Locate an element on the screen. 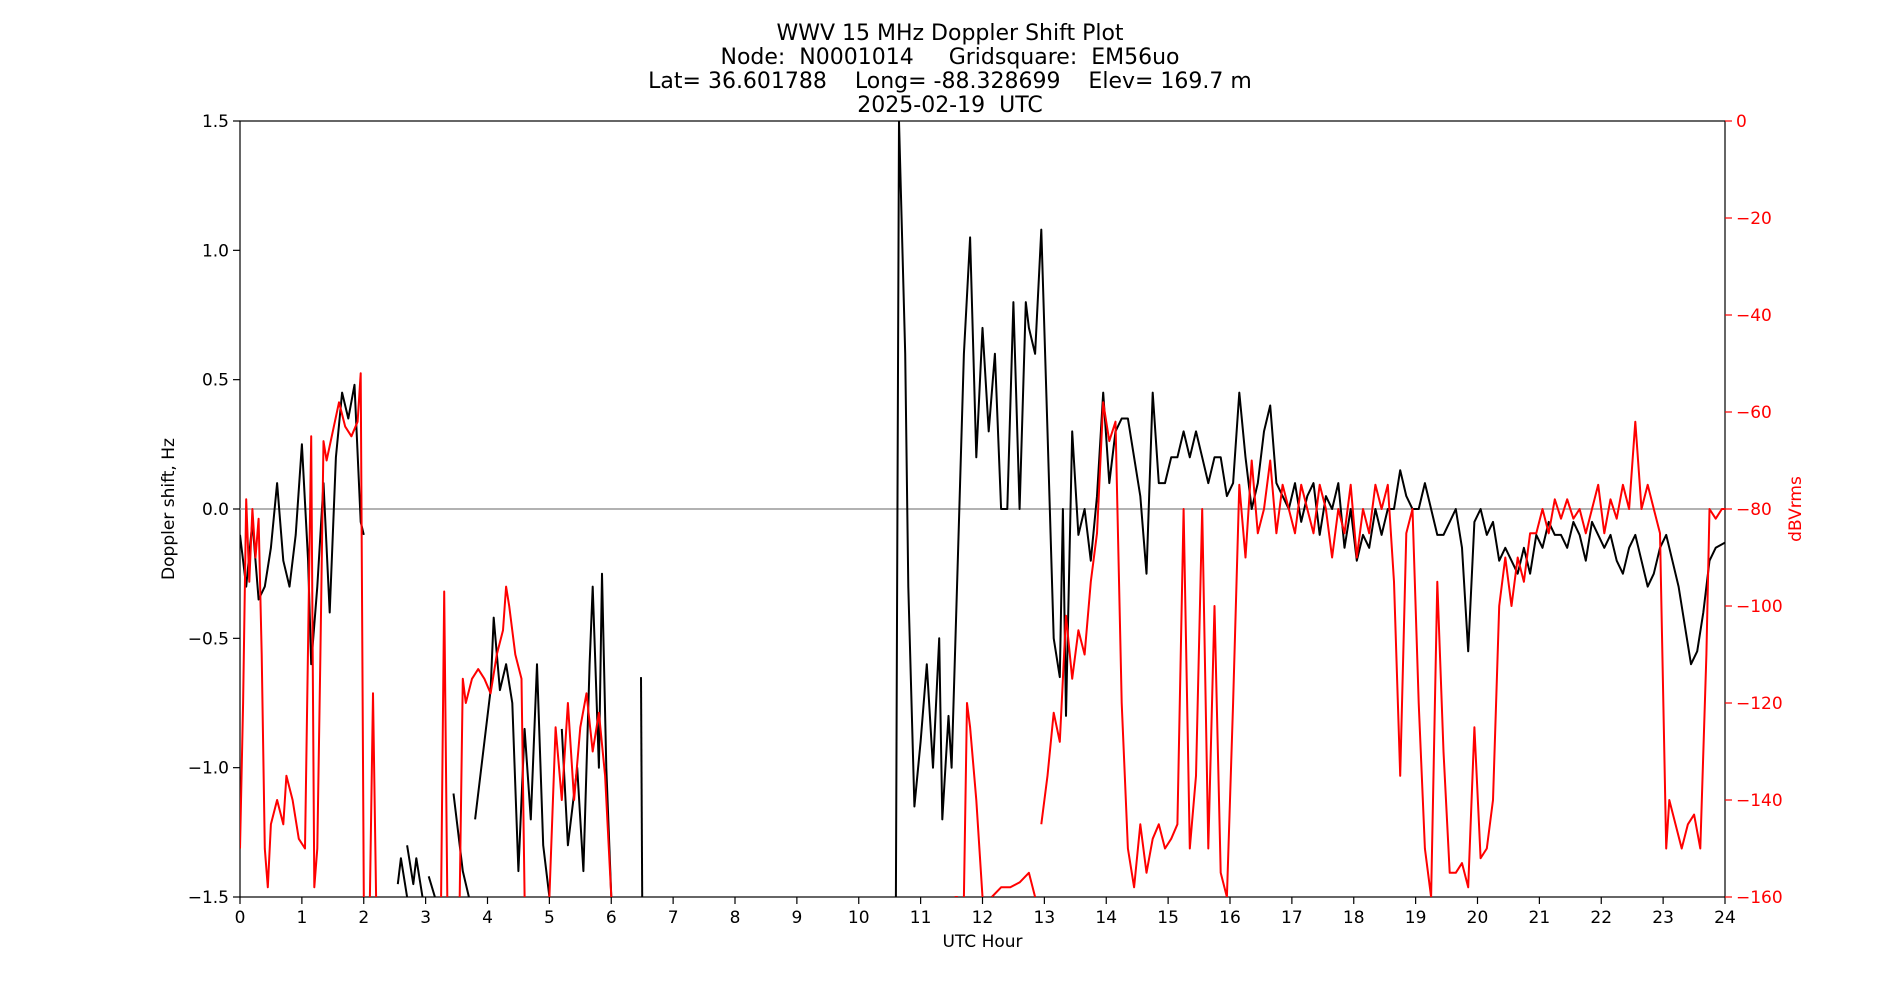 The width and height of the screenshot is (1900, 1000). y-left-tick-label: 0.0 is located at coordinates (215, 510).